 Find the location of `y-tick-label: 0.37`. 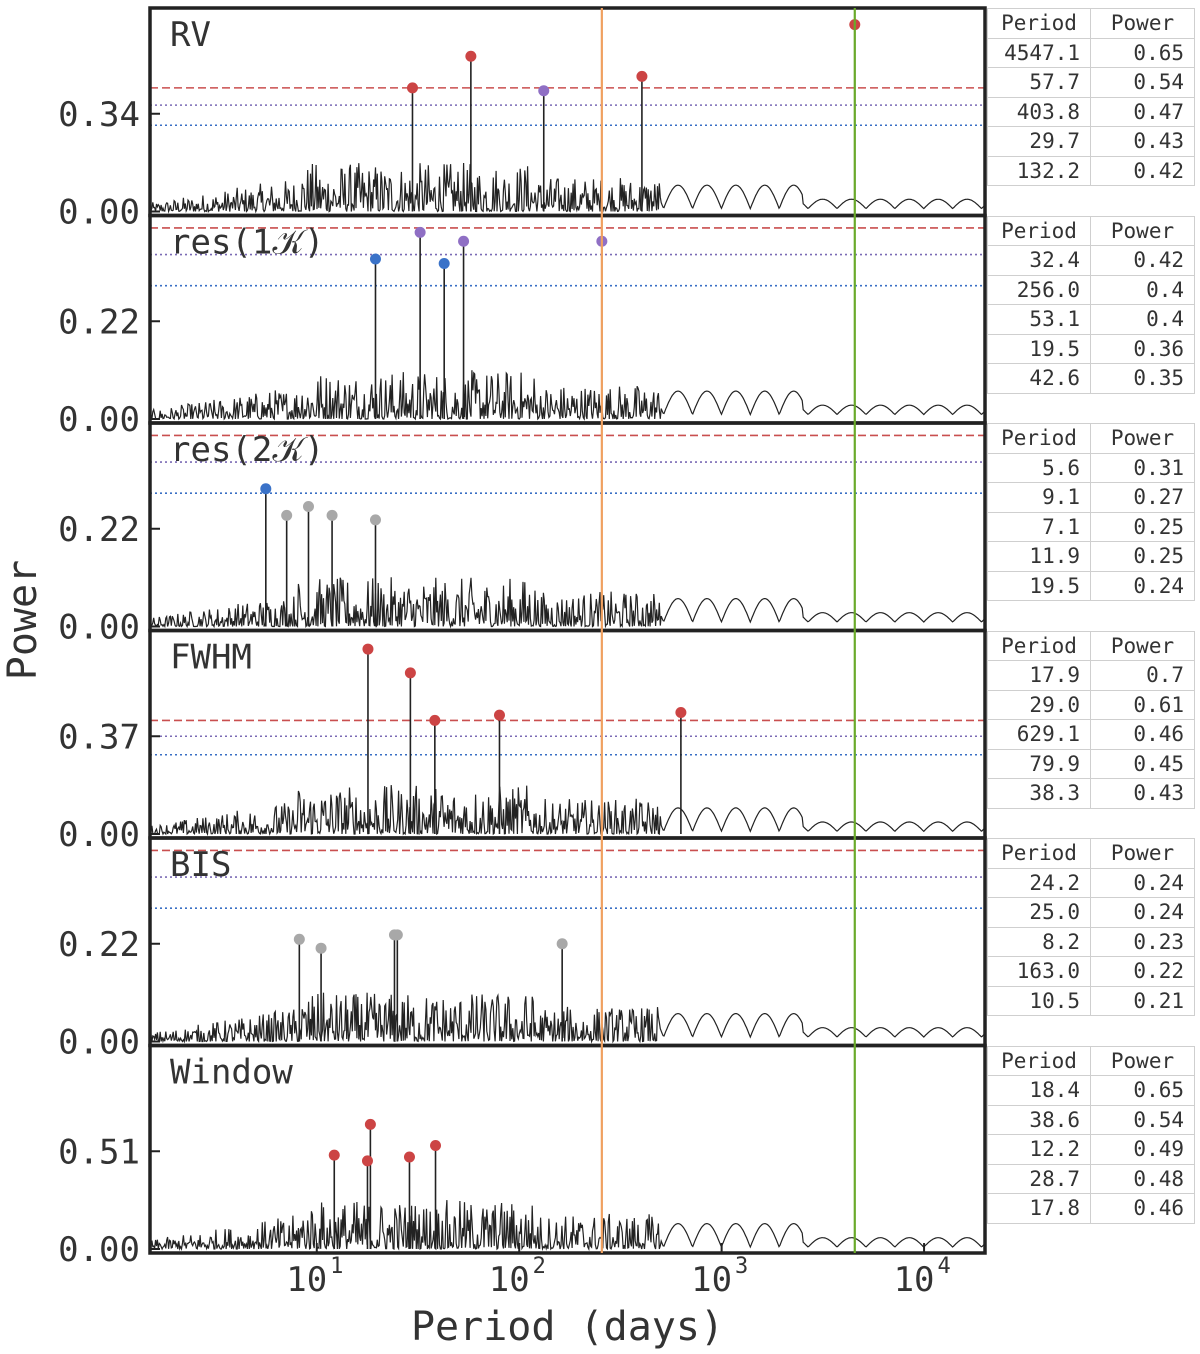

y-tick-label: 0.37 is located at coordinates (99, 737).